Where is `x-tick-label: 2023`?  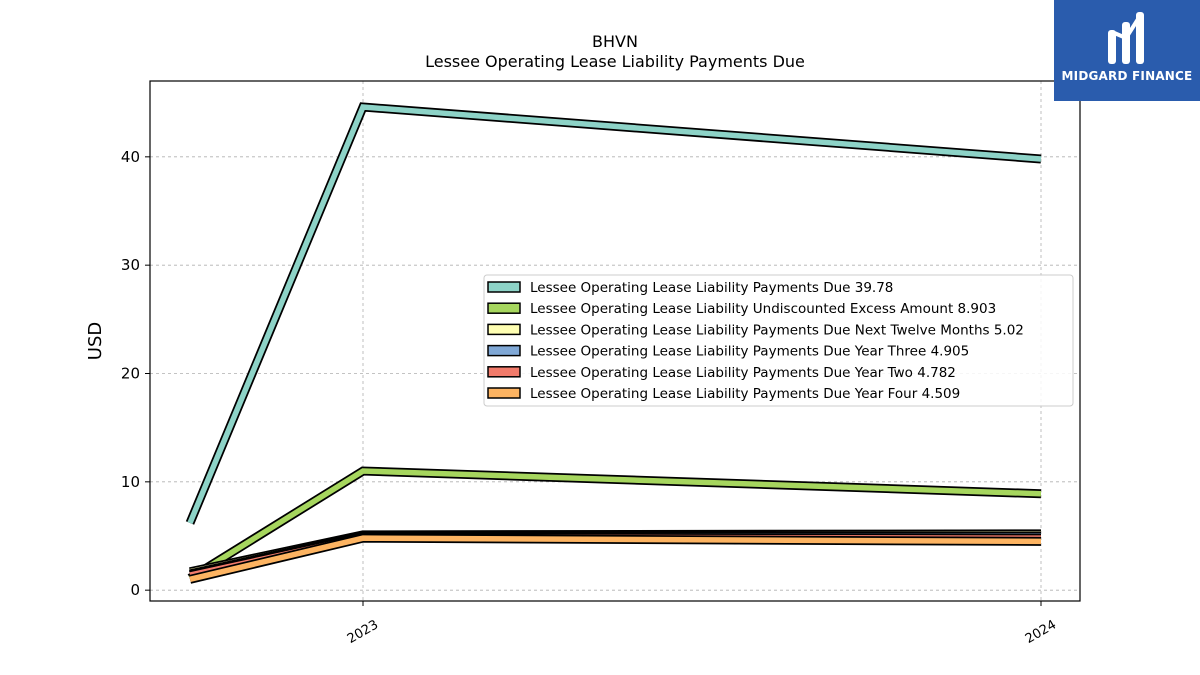
x-tick-label: 2023 is located at coordinates (363, 632).